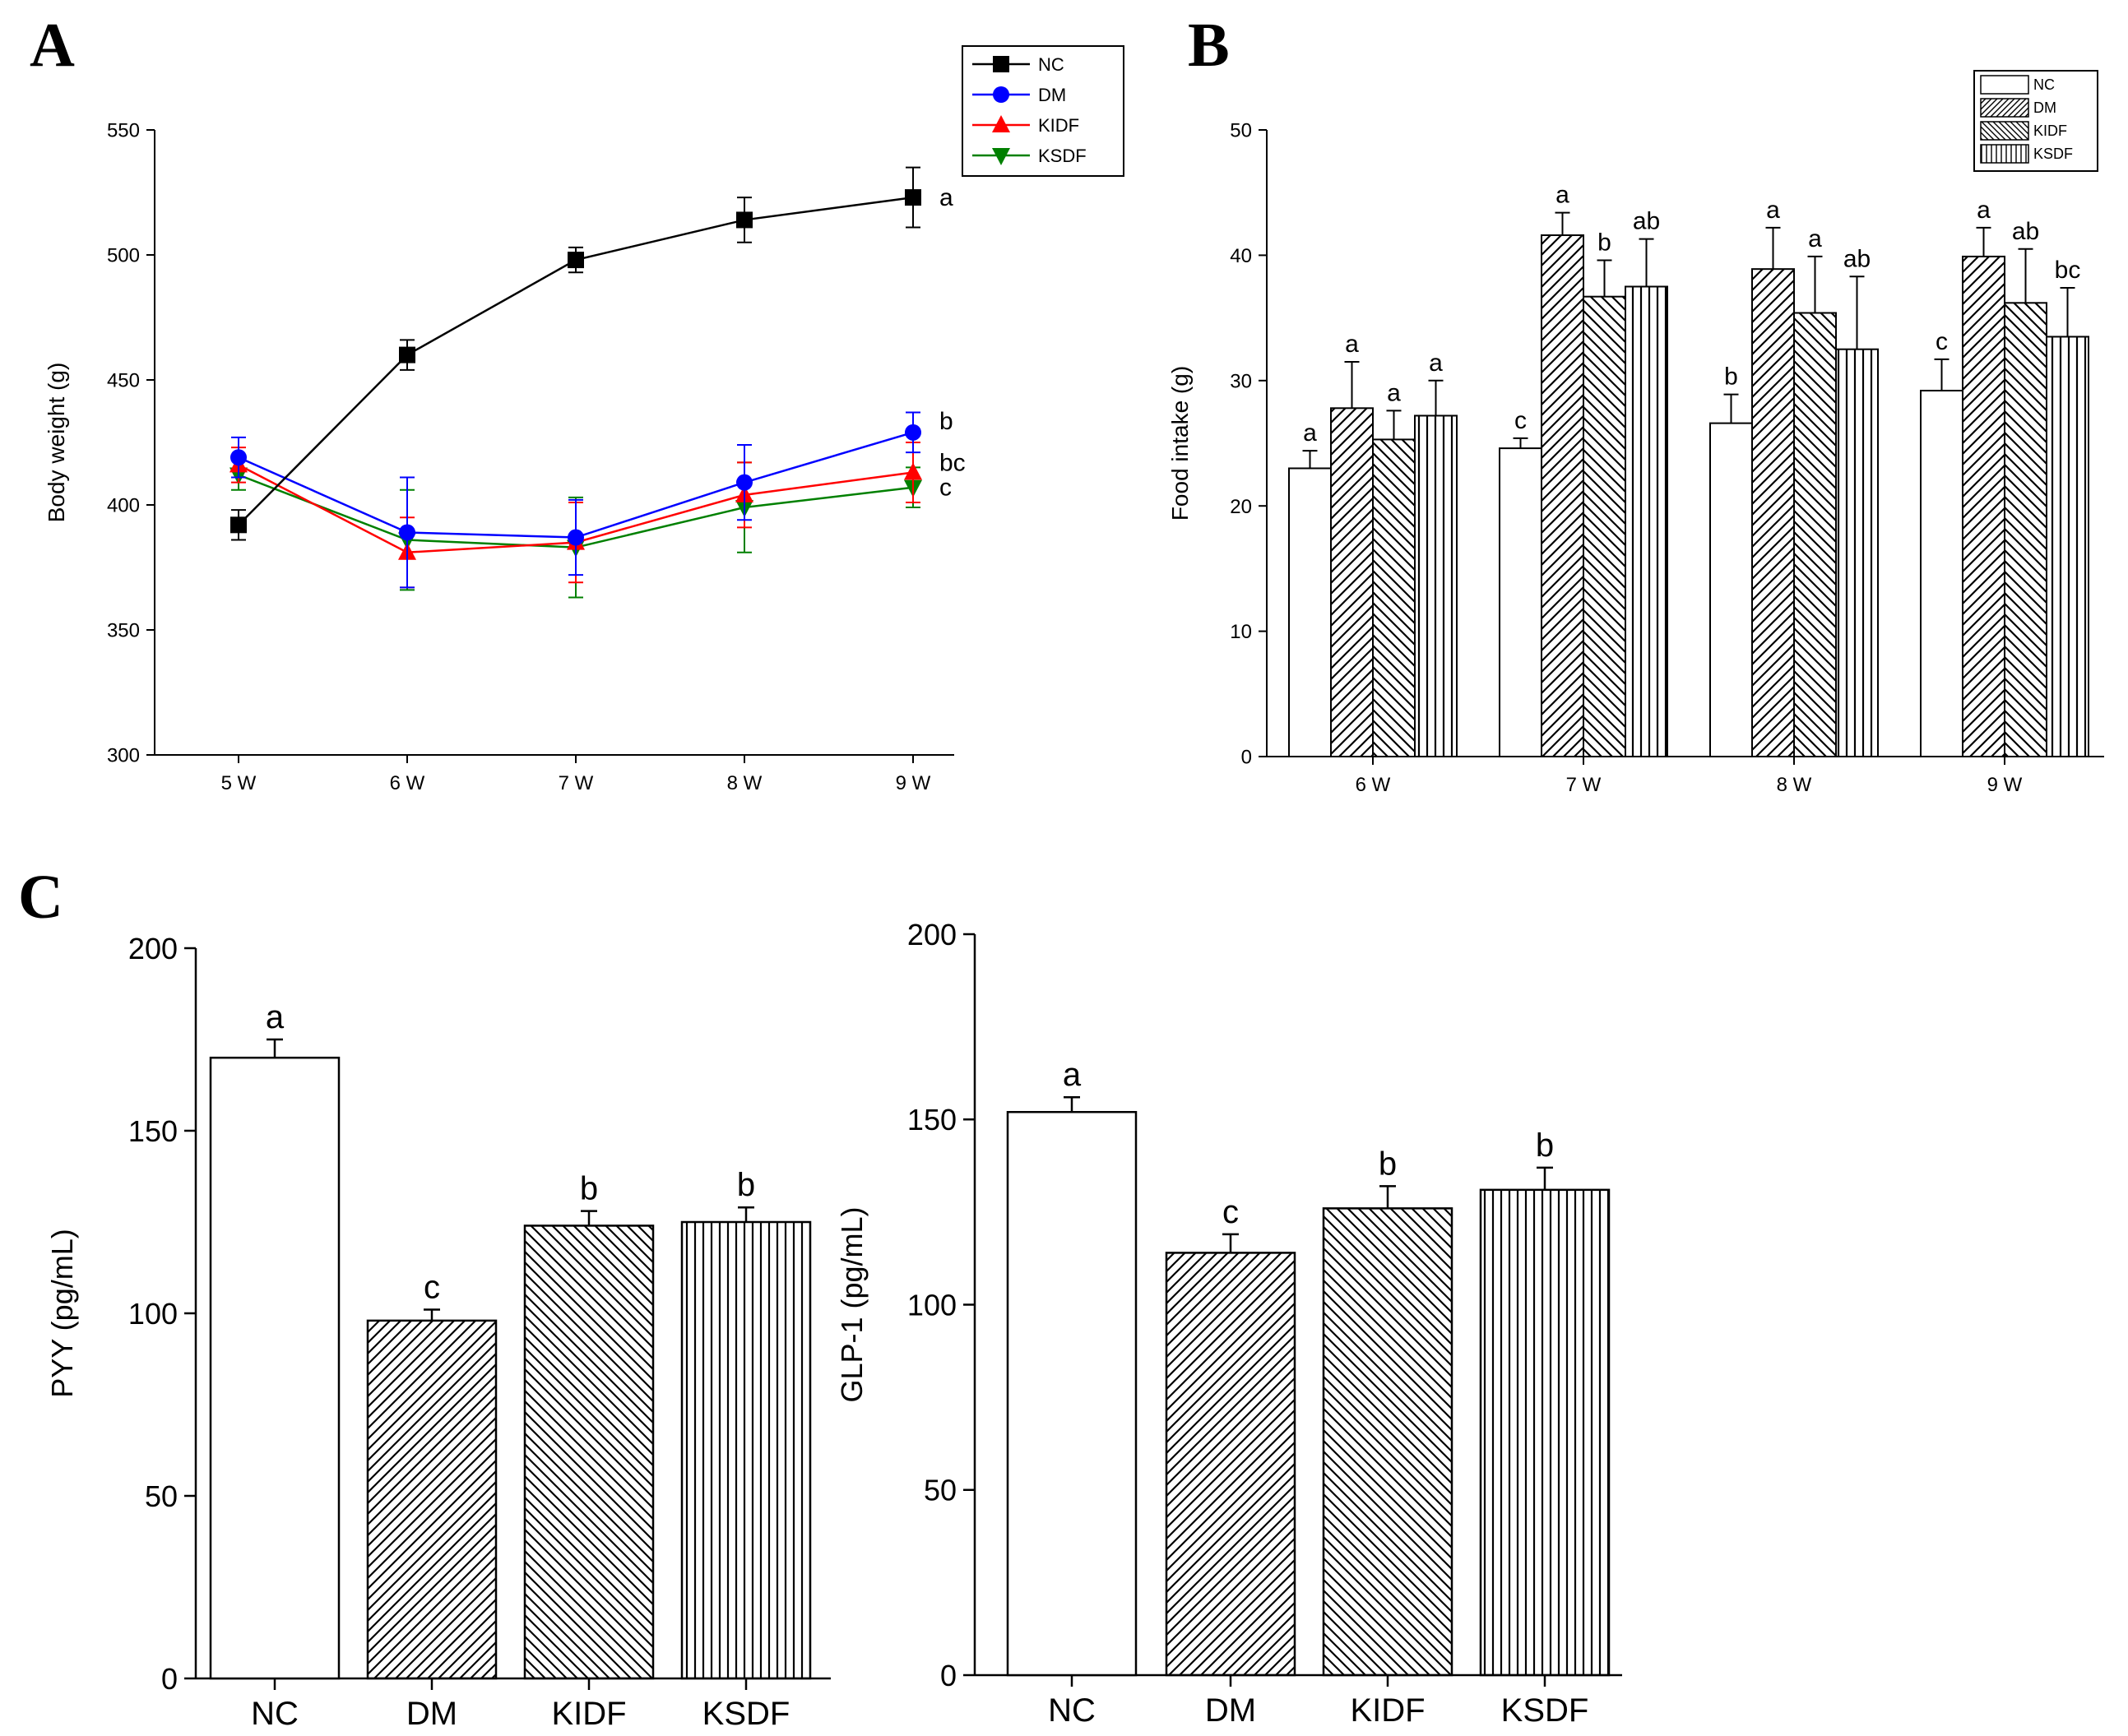 This screenshot has width=2128, height=1736. Describe the element at coordinates (1180, 443) in the screenshot. I see `y-axis-label: Food intake (g)` at that location.